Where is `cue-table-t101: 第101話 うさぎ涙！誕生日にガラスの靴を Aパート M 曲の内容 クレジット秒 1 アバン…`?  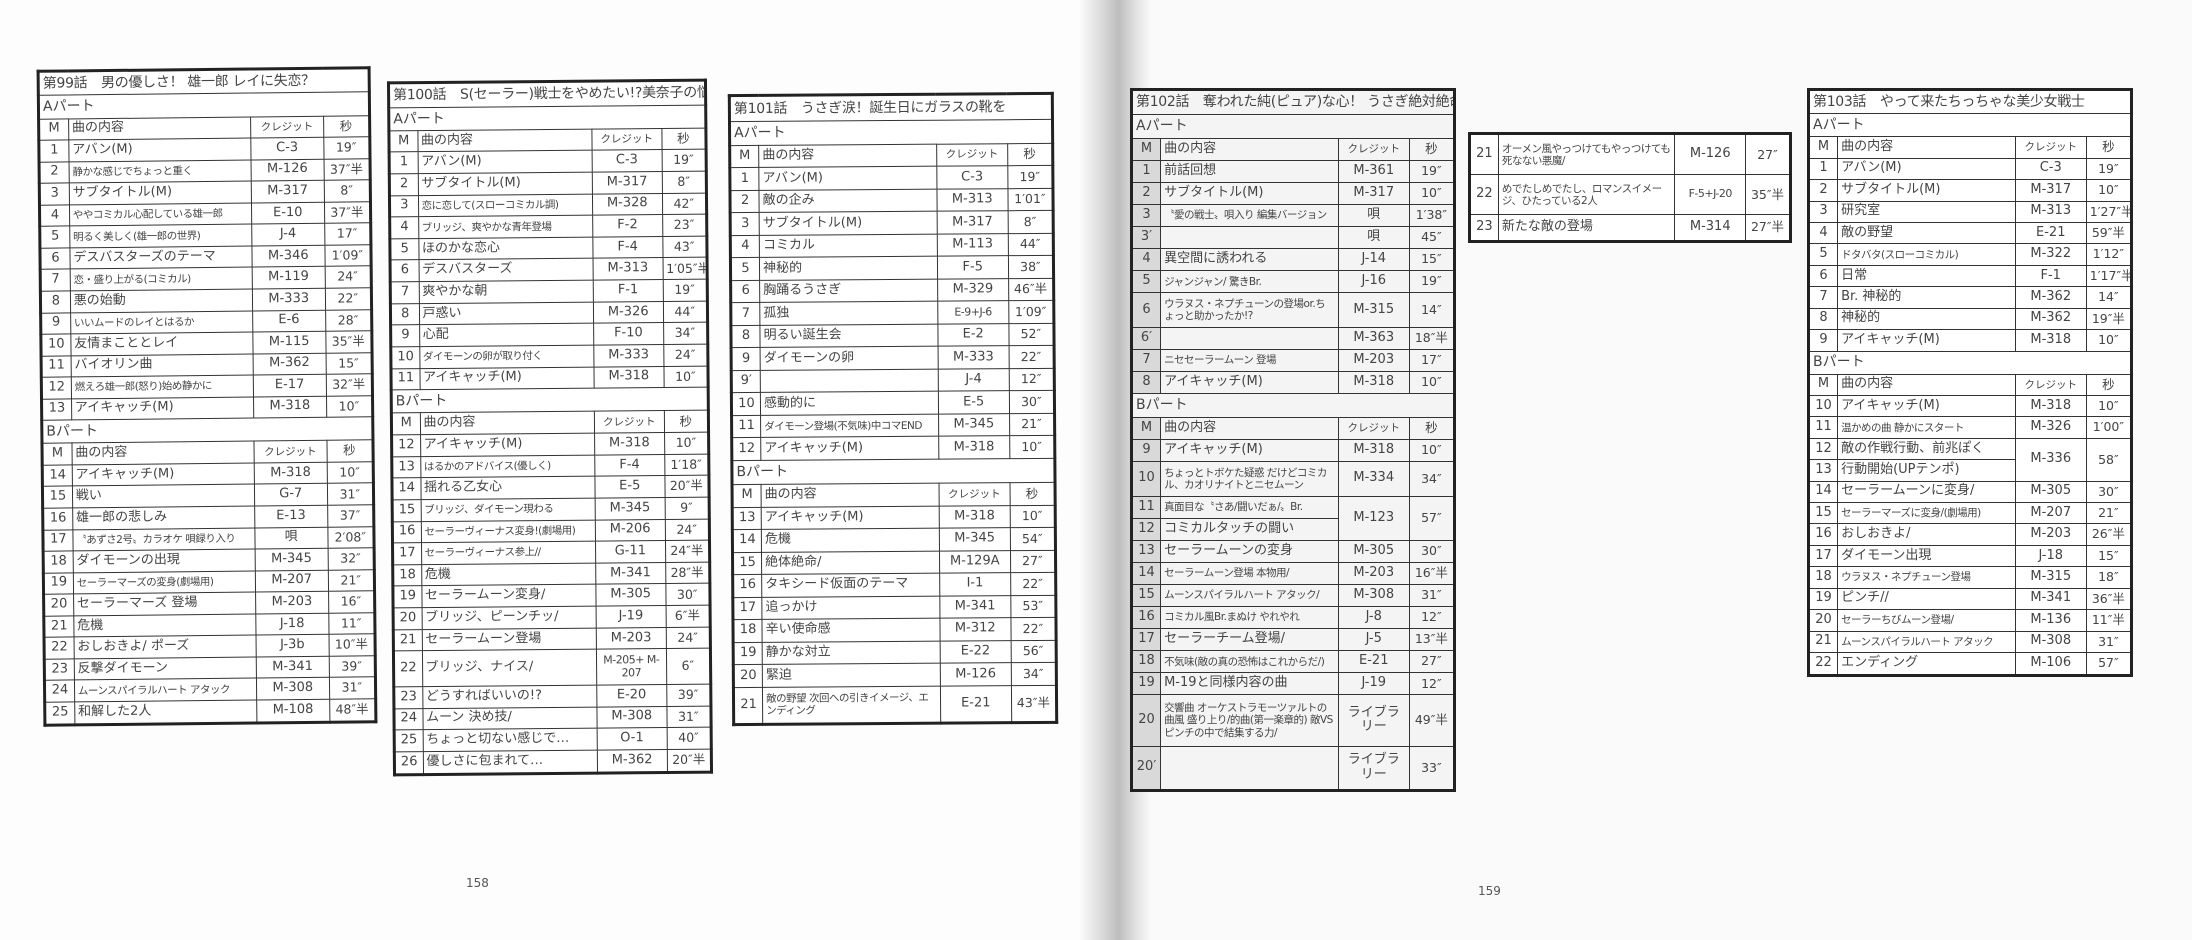 cue-table-t101: 第101話 うさぎ涙！誕生日にガラスの靴を Aパート M 曲の内容 クレジット秒 1 アバン… is located at coordinates (893, 409).